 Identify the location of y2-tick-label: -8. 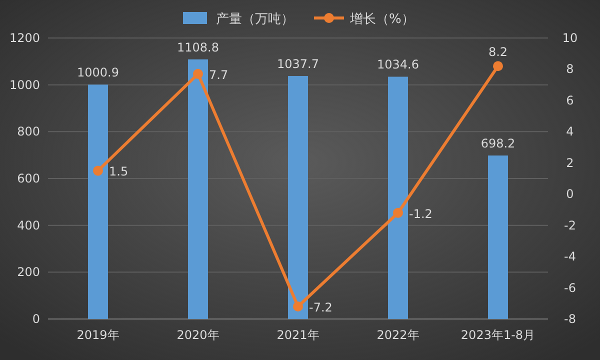
(570, 319).